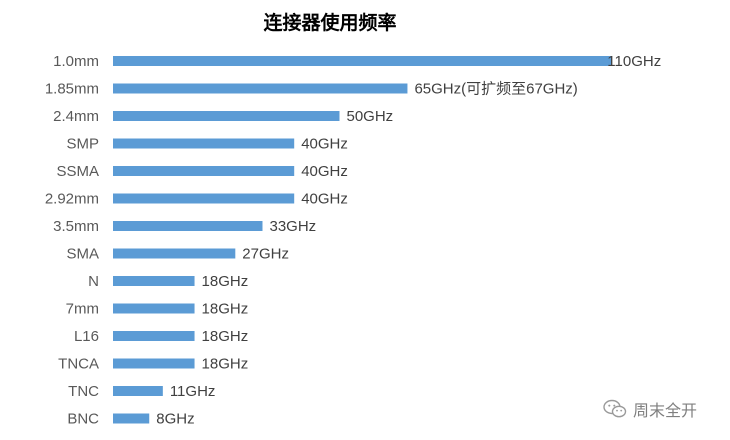 The width and height of the screenshot is (730, 440). Describe the element at coordinates (330, 23) in the screenshot. I see `chart-title: 连接器使用频率` at that location.